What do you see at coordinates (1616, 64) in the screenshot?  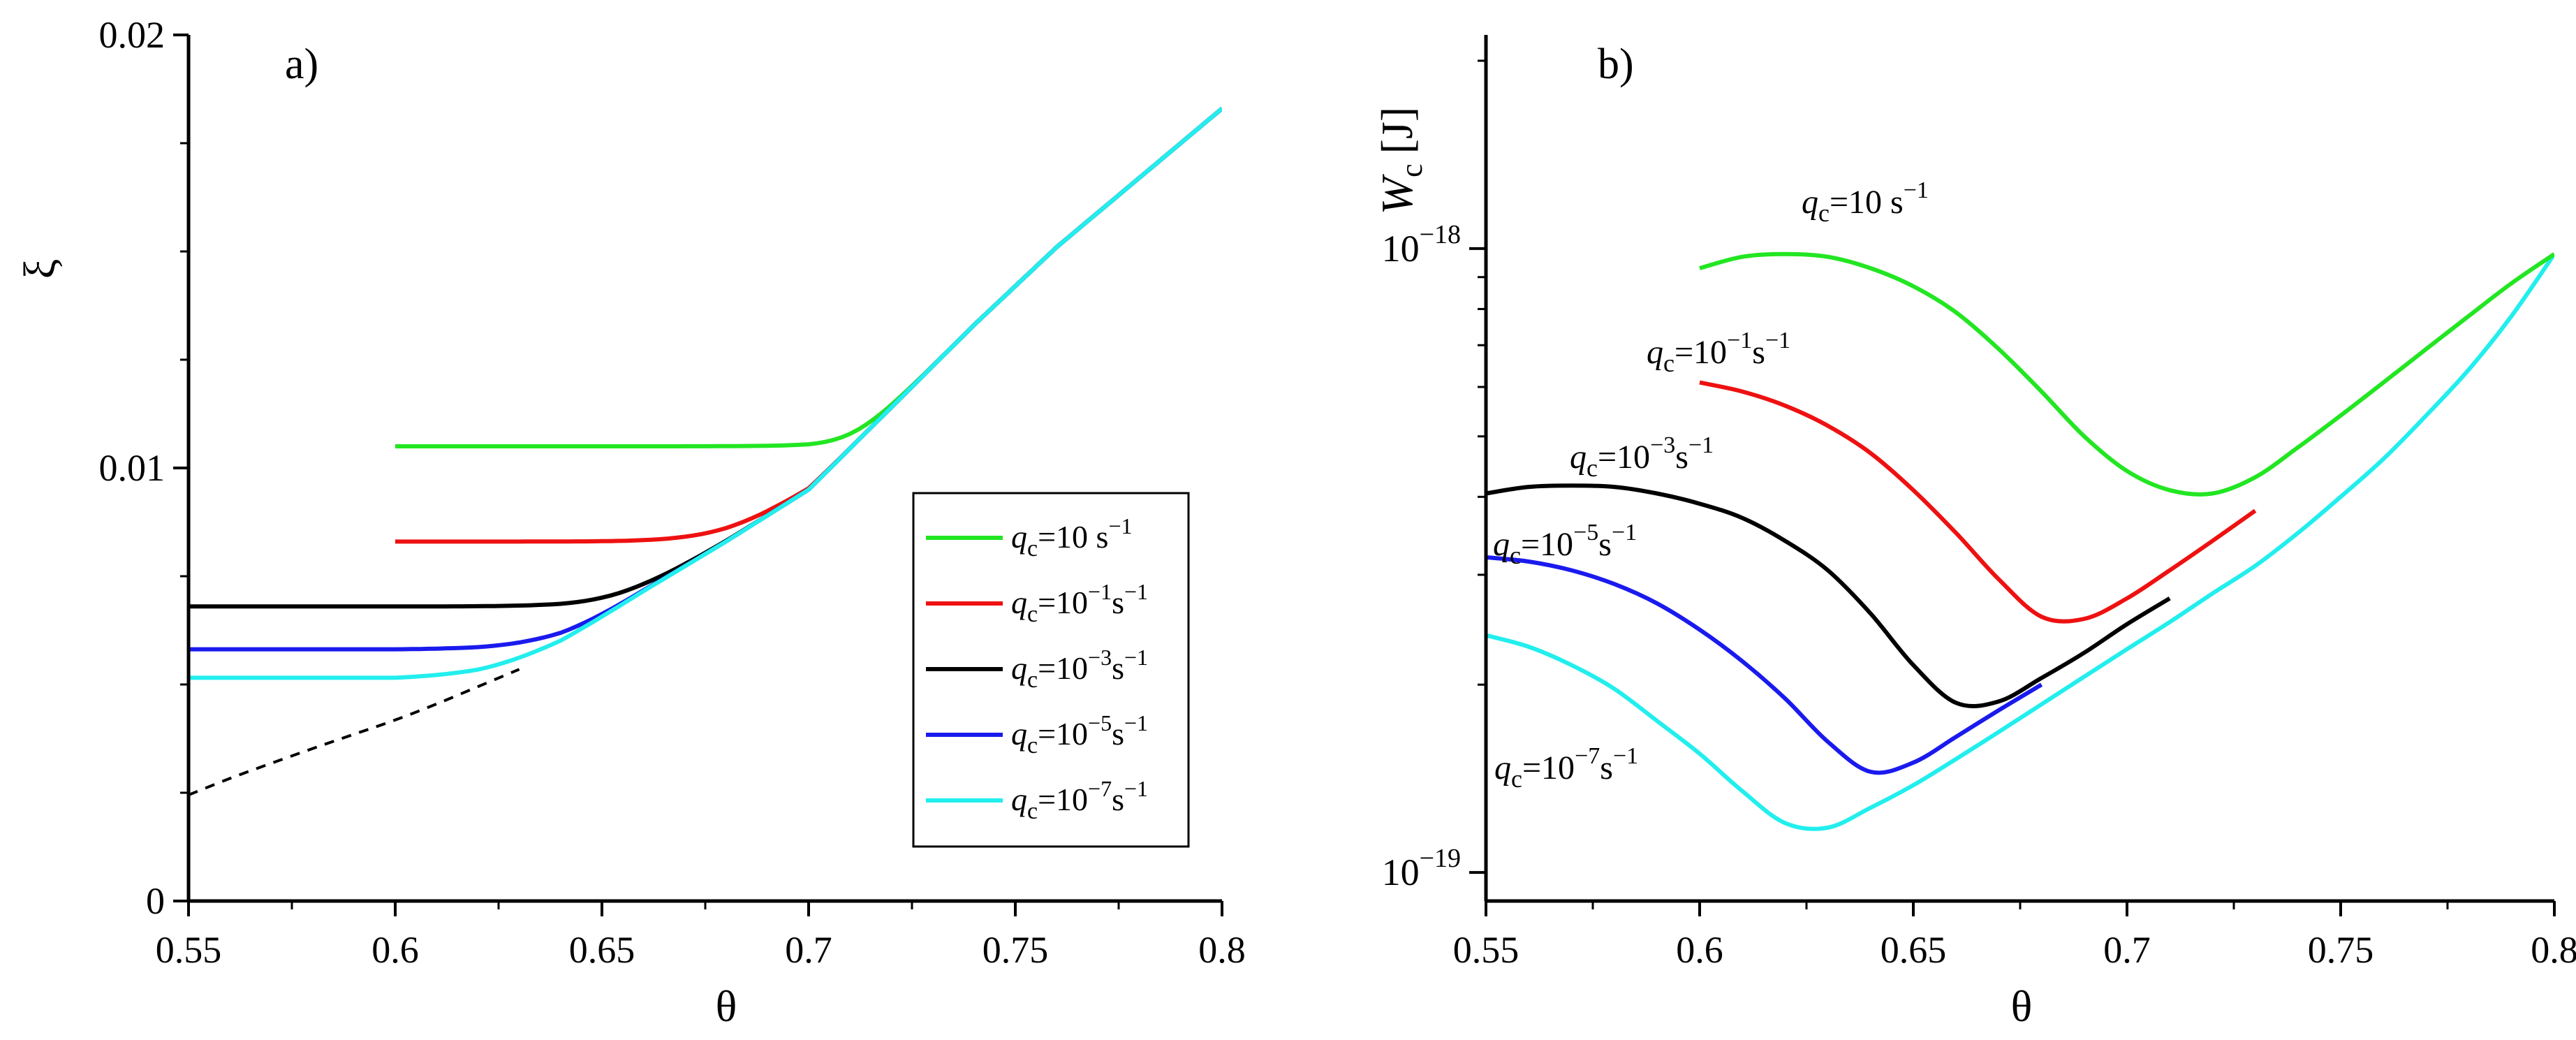 I see `panel-b-label: b)` at bounding box center [1616, 64].